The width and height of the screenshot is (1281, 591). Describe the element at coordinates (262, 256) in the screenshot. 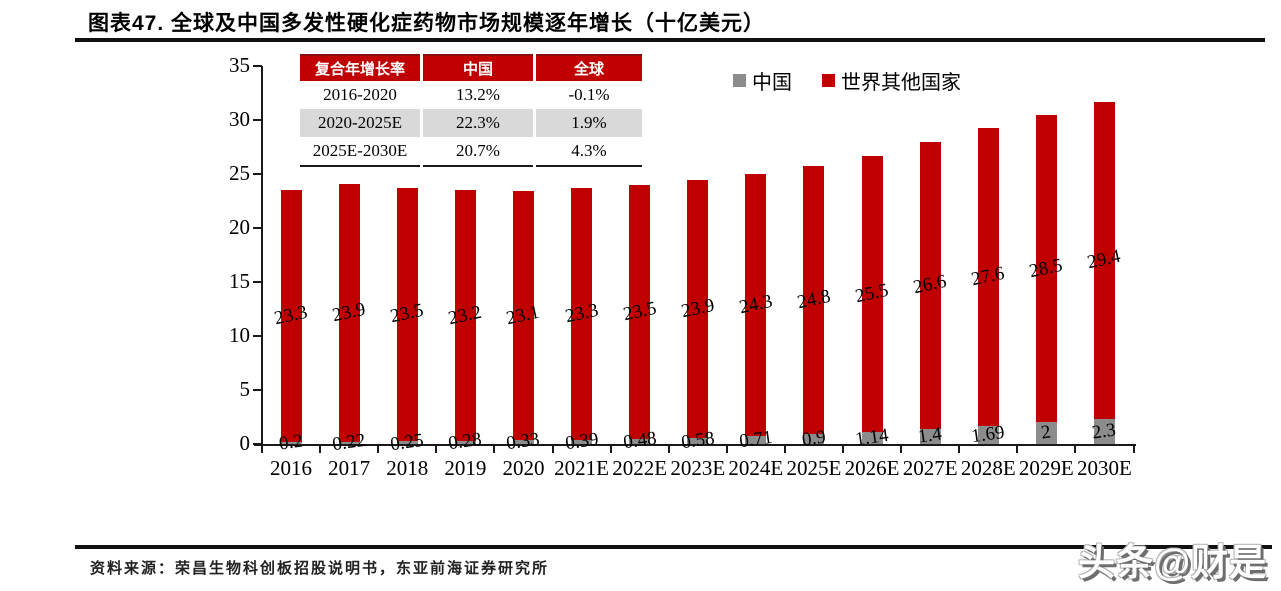

I see `y-axis-line` at that location.